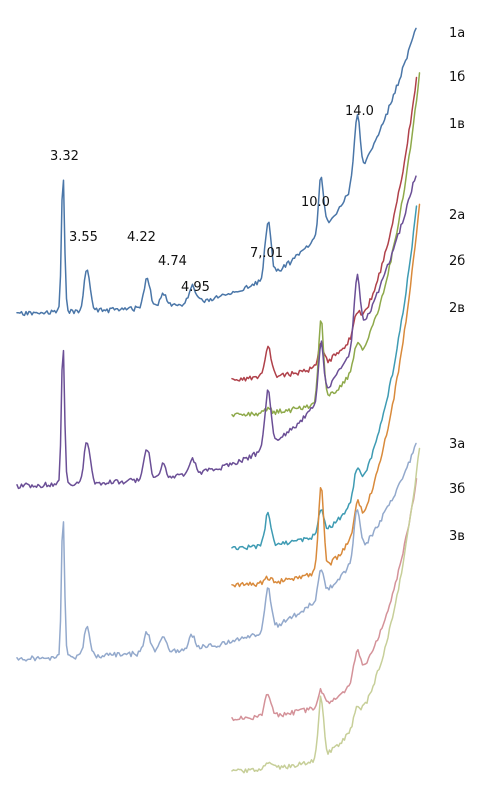 The image size is (495, 794). Describe the element at coordinates (359, 111) in the screenshot. I see `peak-label-14-0: 14.0` at that location.